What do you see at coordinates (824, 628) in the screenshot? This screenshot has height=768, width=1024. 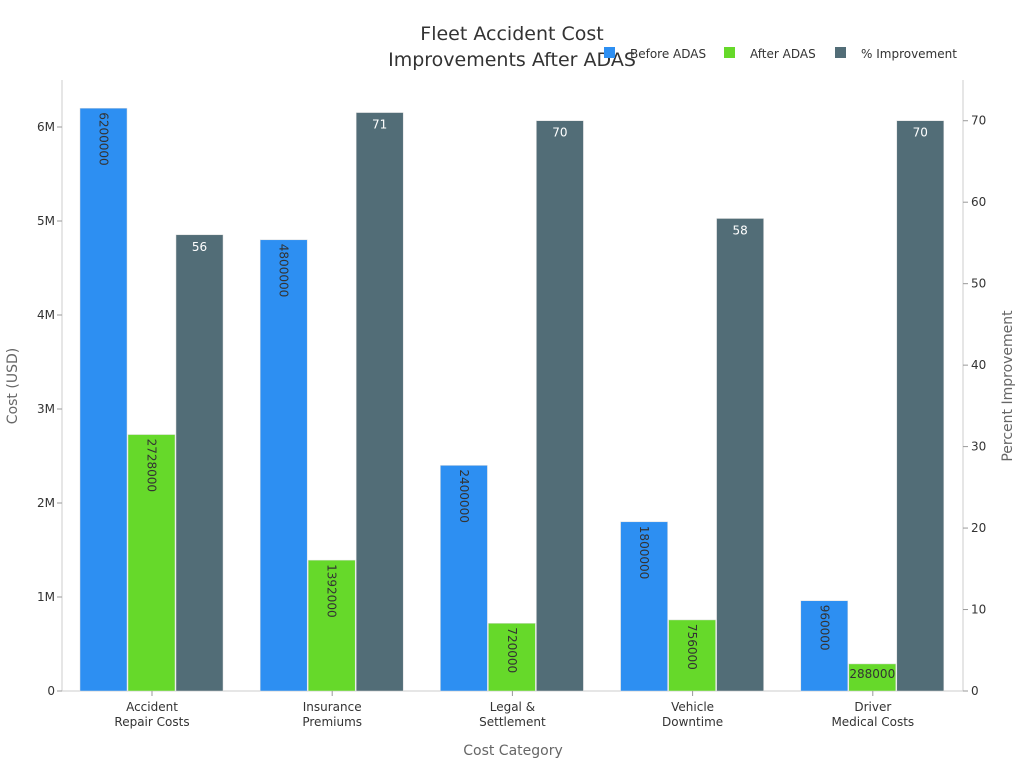 I see `bar-value-label: 960000` at bounding box center [824, 628].